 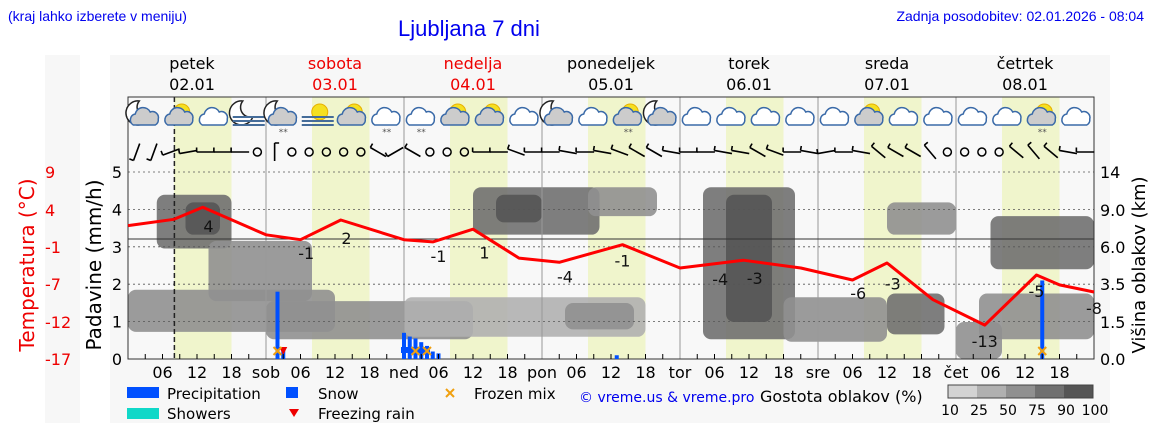 What do you see at coordinates (1066, 411) in the screenshot?
I see `legend-density-label: 90` at bounding box center [1066, 411].